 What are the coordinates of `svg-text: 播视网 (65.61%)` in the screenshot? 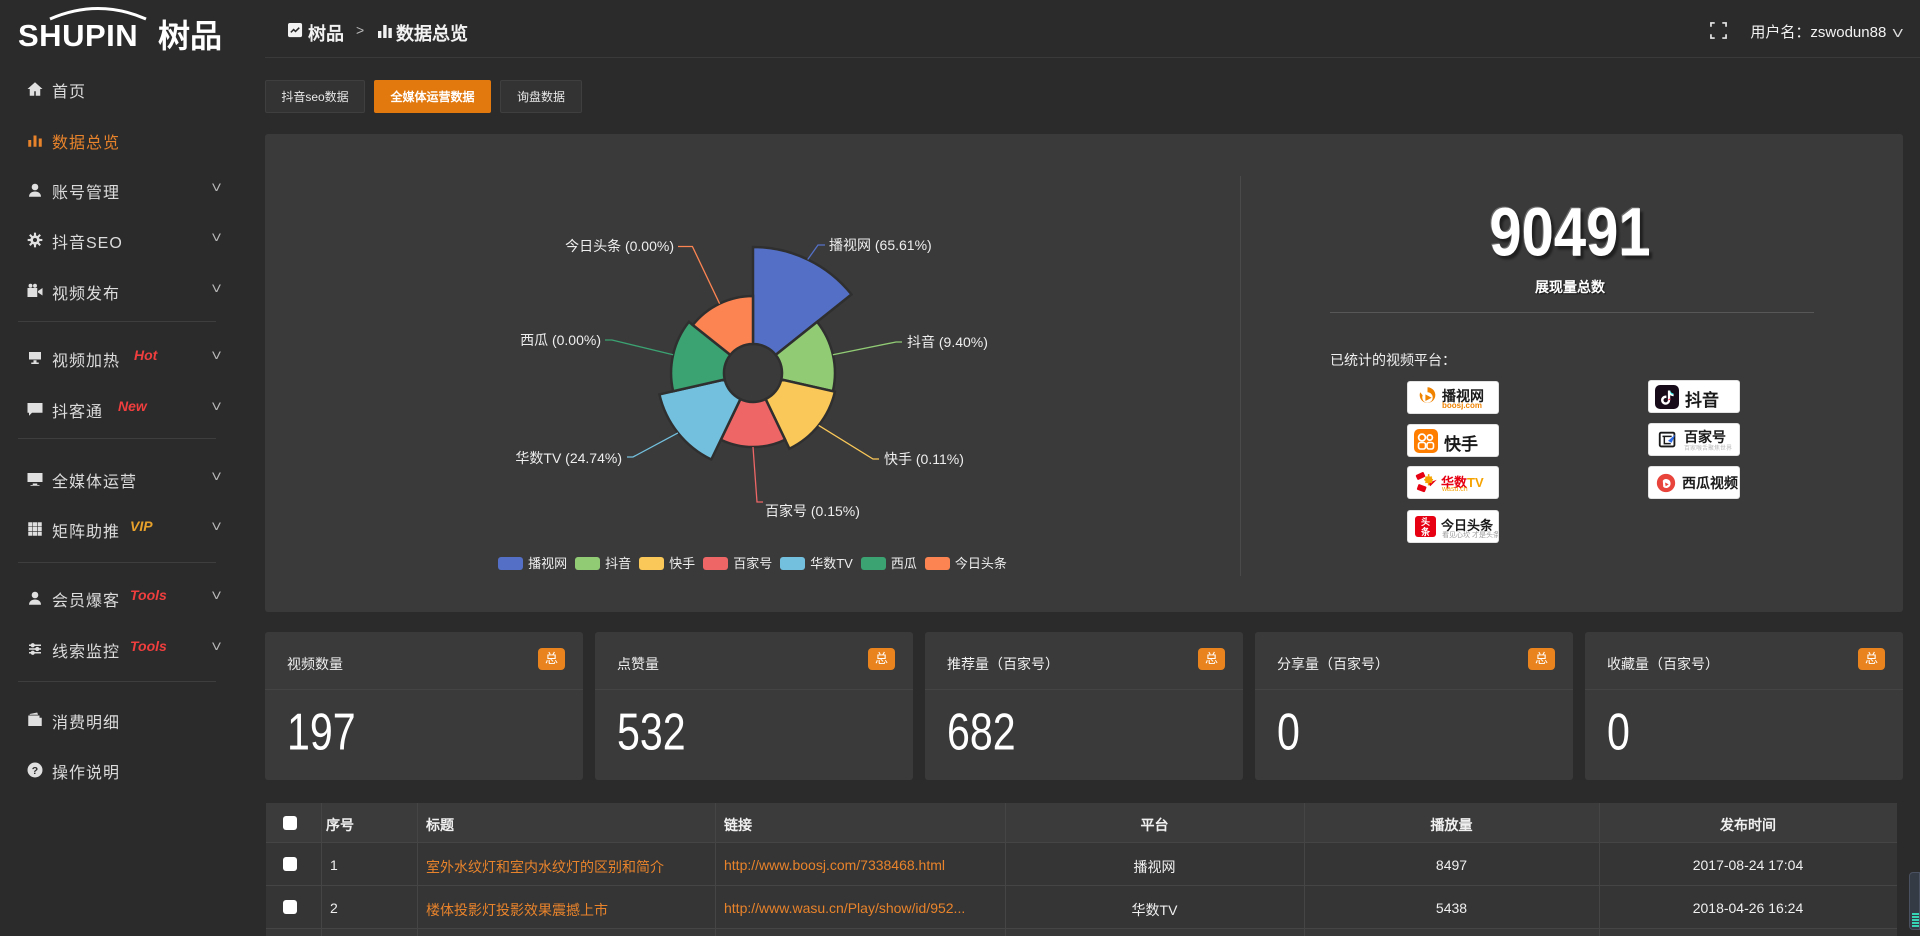 It's located at (880, 245).